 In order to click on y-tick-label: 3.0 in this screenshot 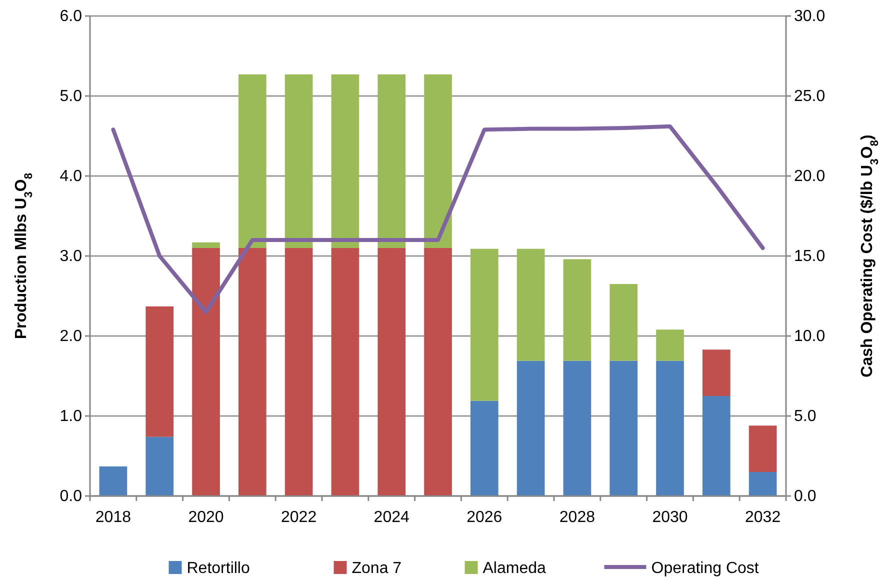, I will do `click(71, 256)`.